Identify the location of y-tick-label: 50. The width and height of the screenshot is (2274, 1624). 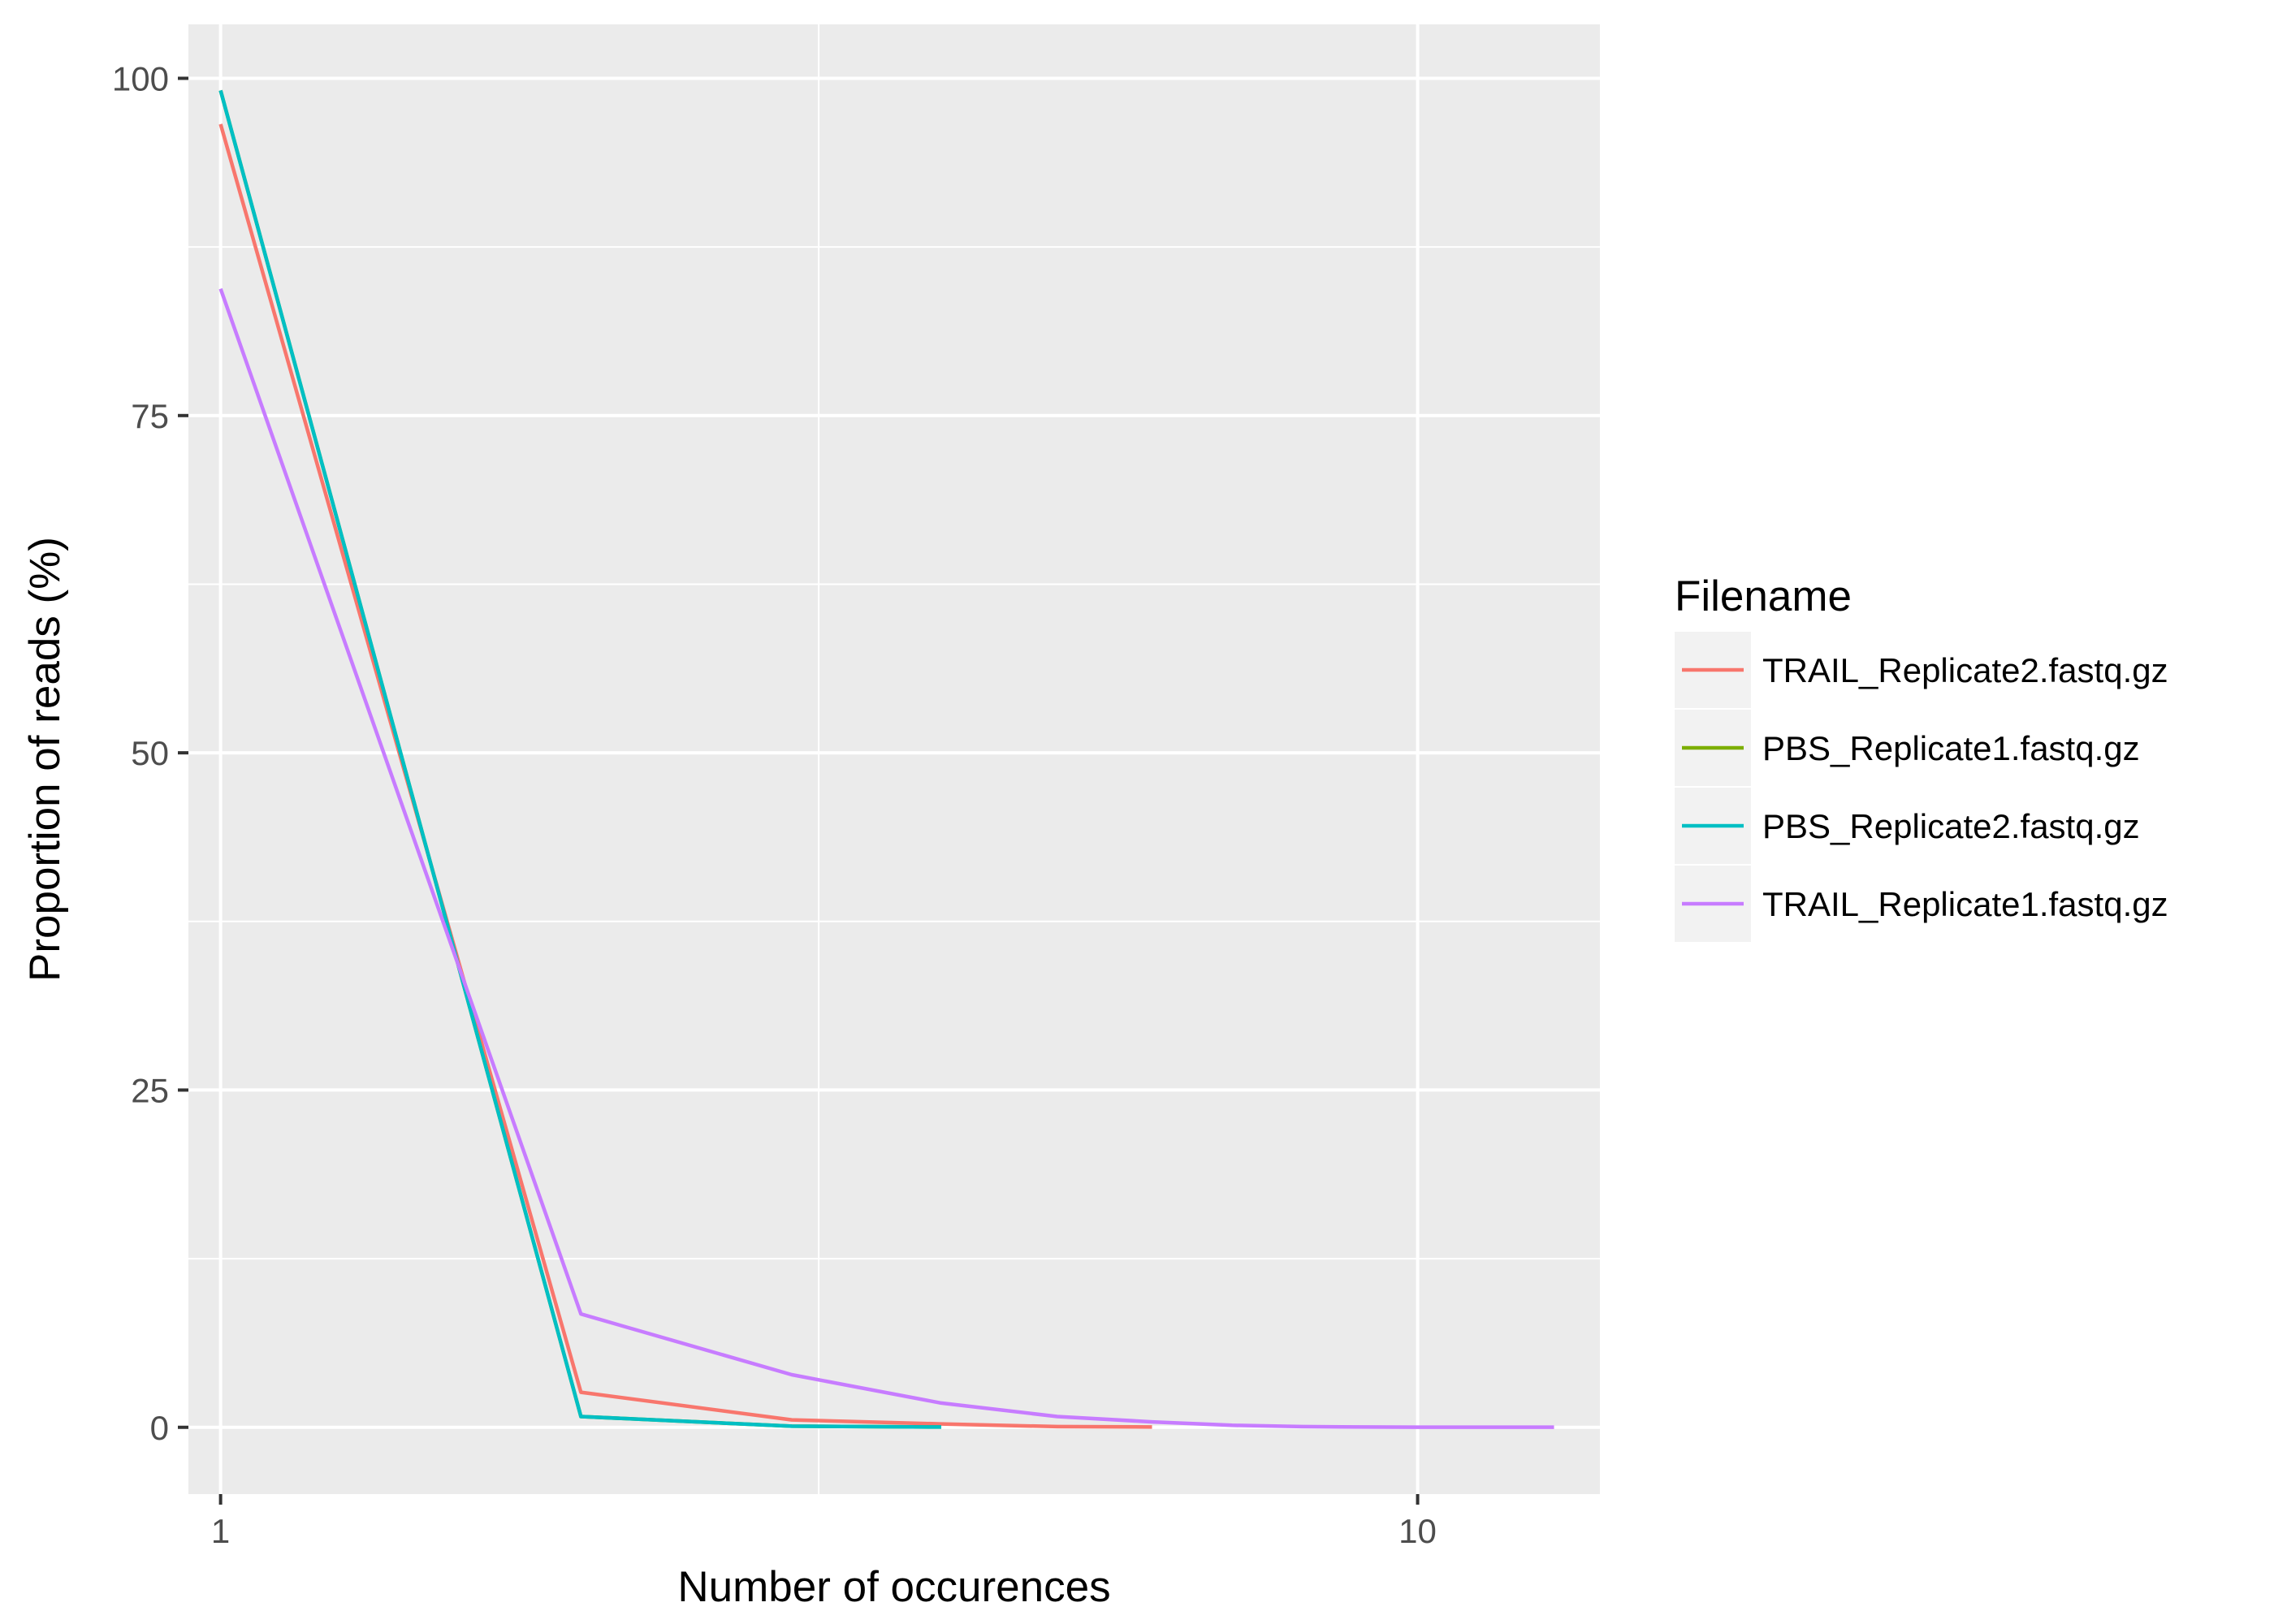
(150, 753).